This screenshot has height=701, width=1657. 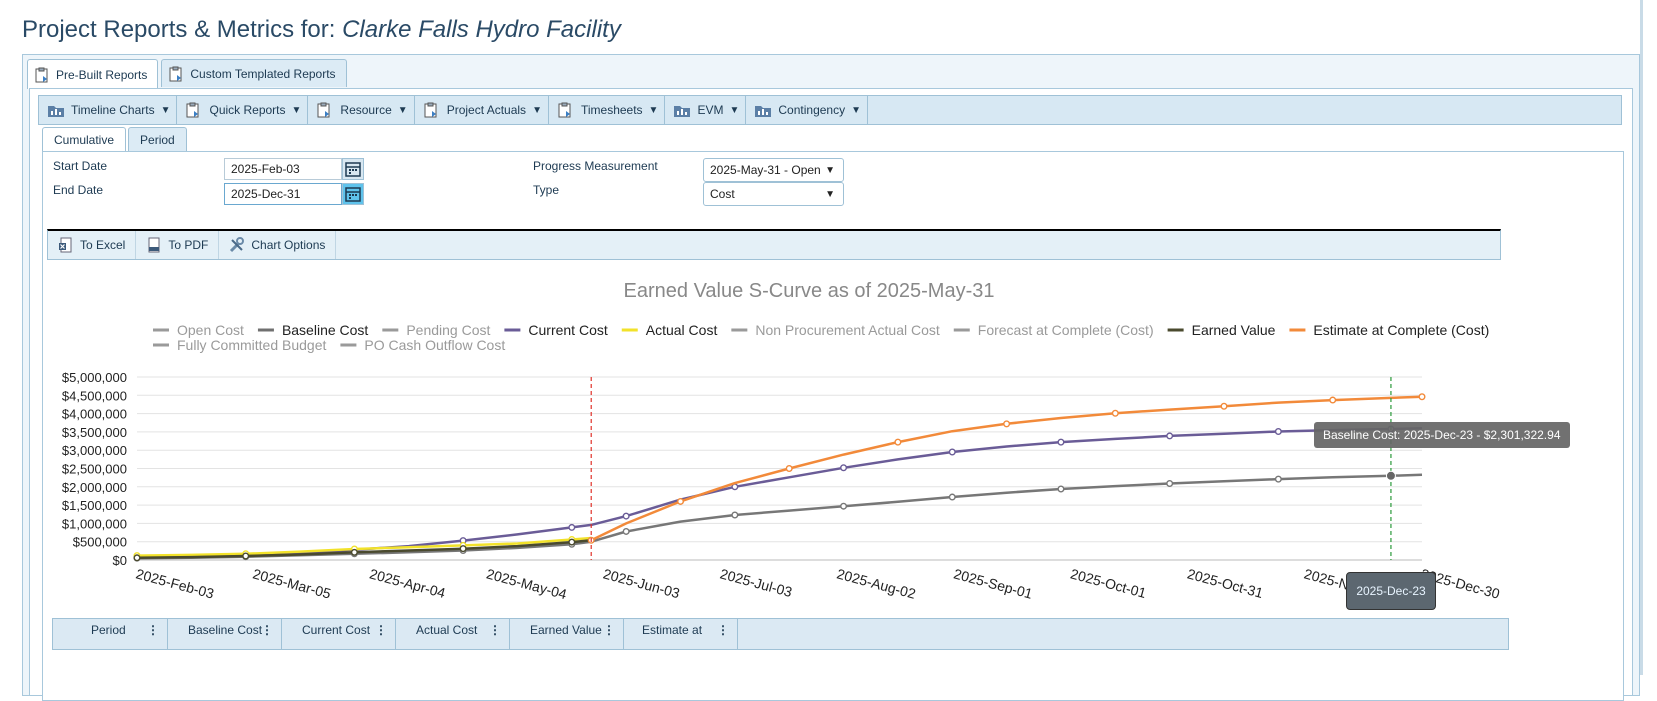 I want to click on x-hover-label: 2025-Dec-23, so click(x=1391, y=591).